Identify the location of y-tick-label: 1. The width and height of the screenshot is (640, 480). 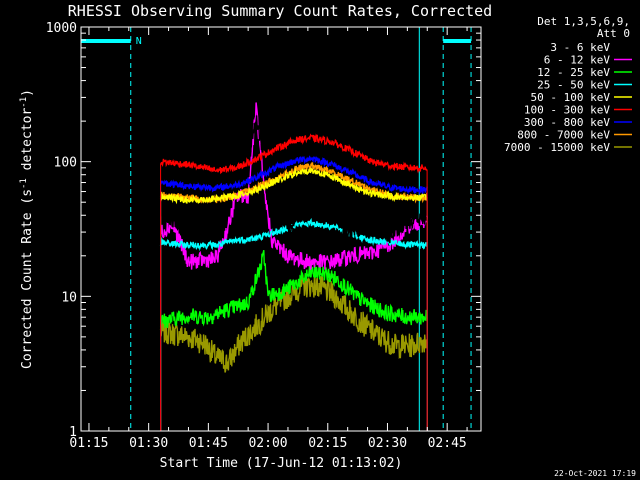
(73, 432).